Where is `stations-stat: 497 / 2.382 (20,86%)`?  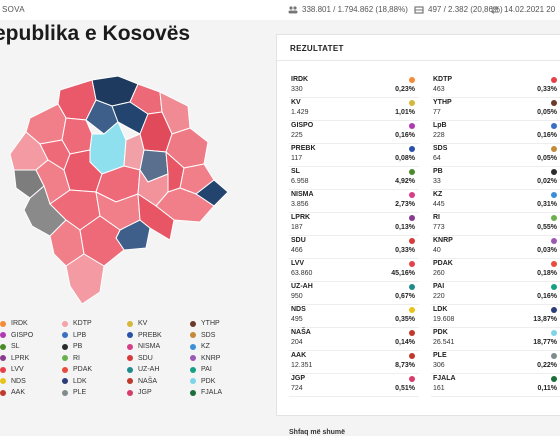 stations-stat: 497 / 2.382 (20,86%) is located at coordinates (458, 9).